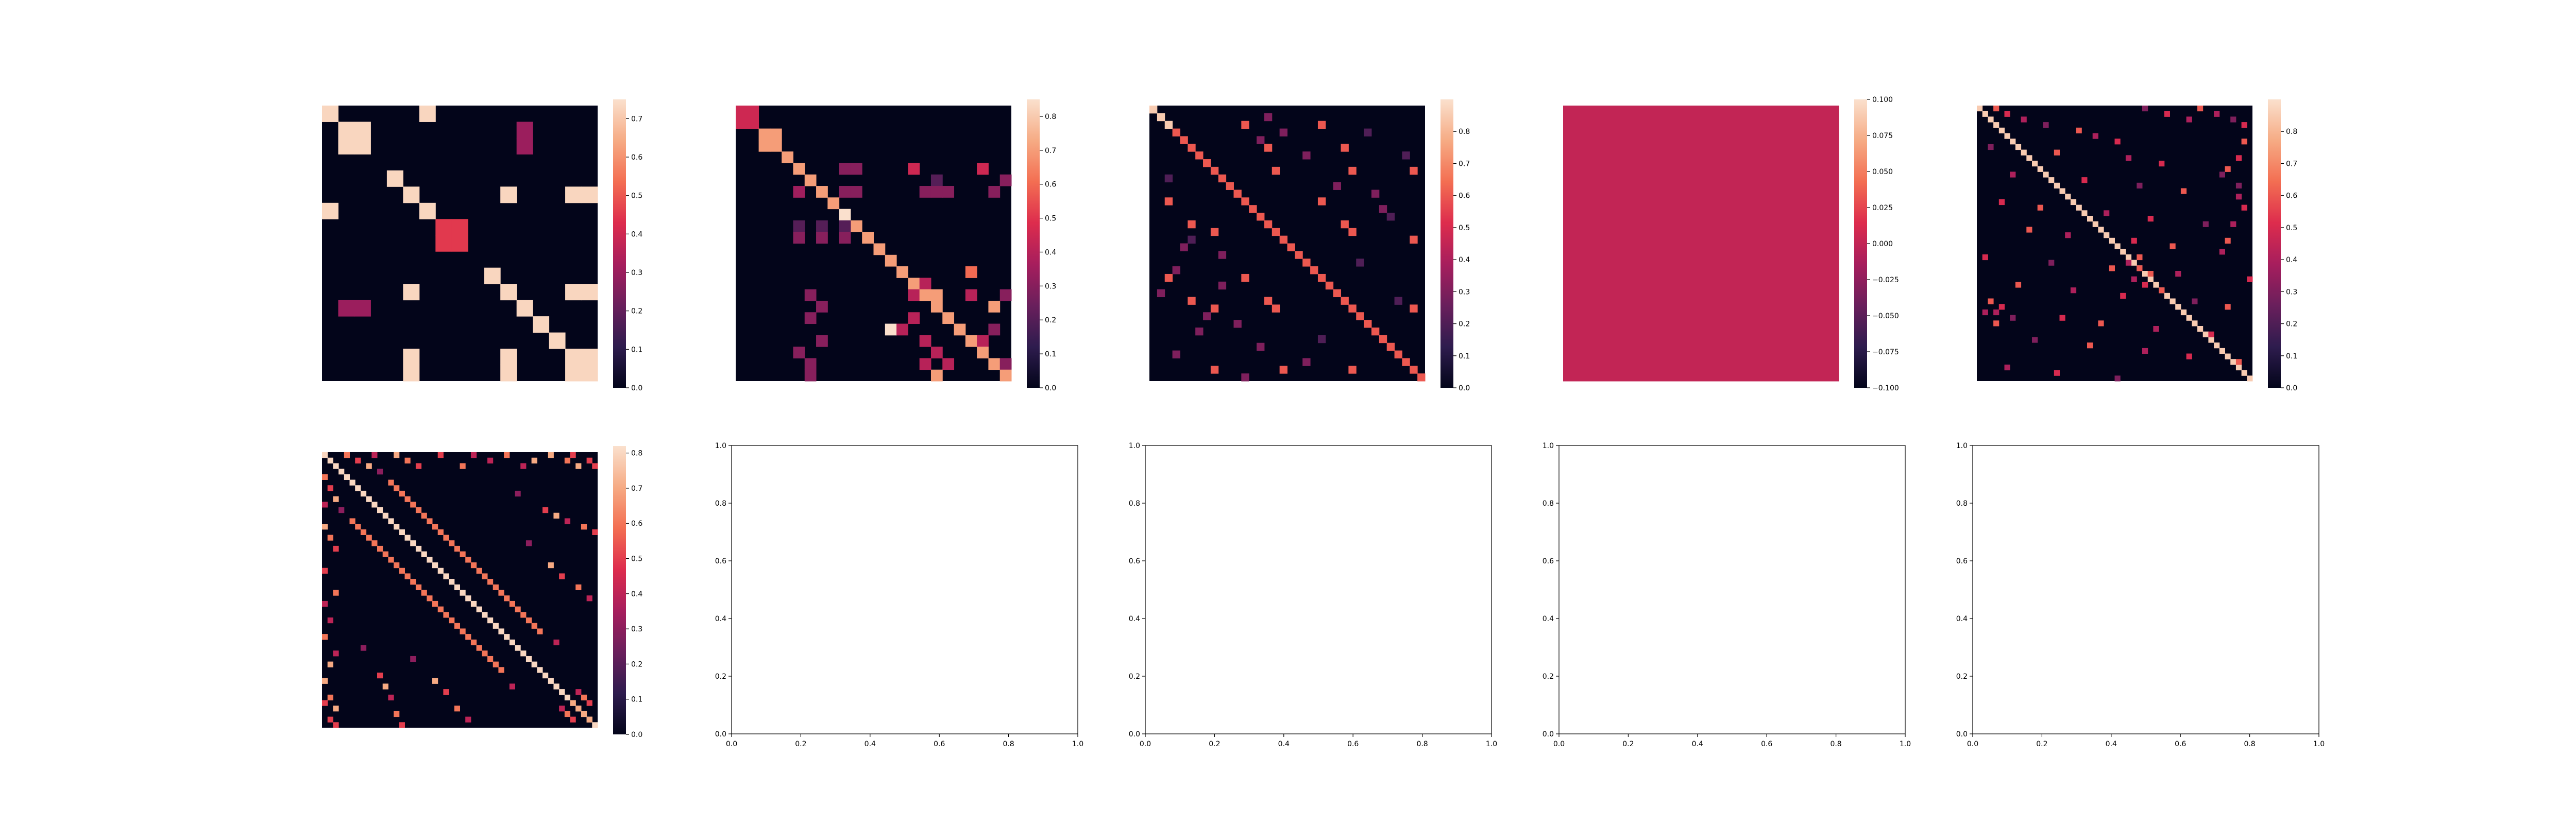 This screenshot has height=824, width=2576. What do you see at coordinates (1050, 219) in the screenshot?
I see `colorbar-tick-label: 0.5` at bounding box center [1050, 219].